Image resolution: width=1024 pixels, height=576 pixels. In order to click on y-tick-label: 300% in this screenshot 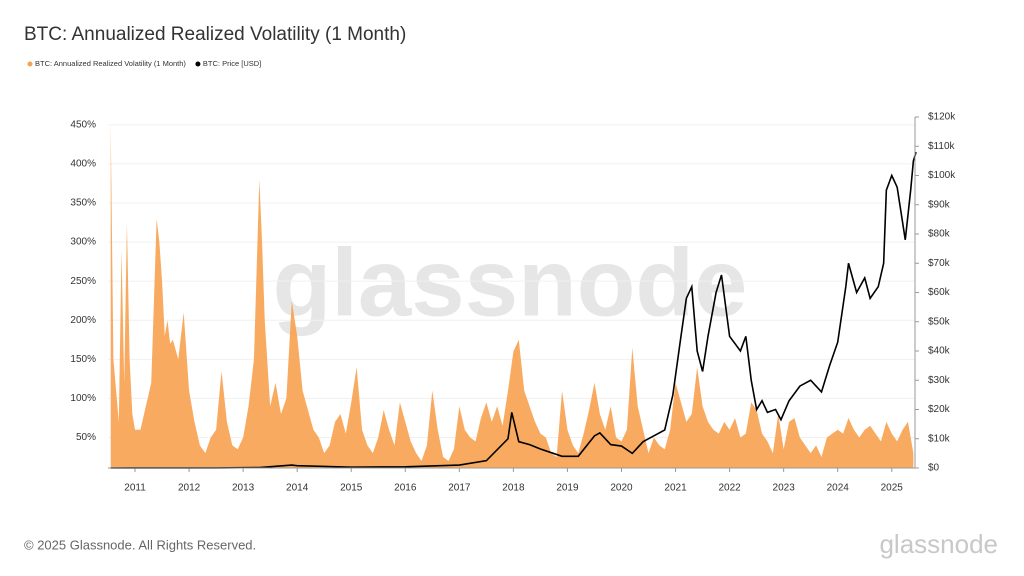, I will do `click(83, 242)`.